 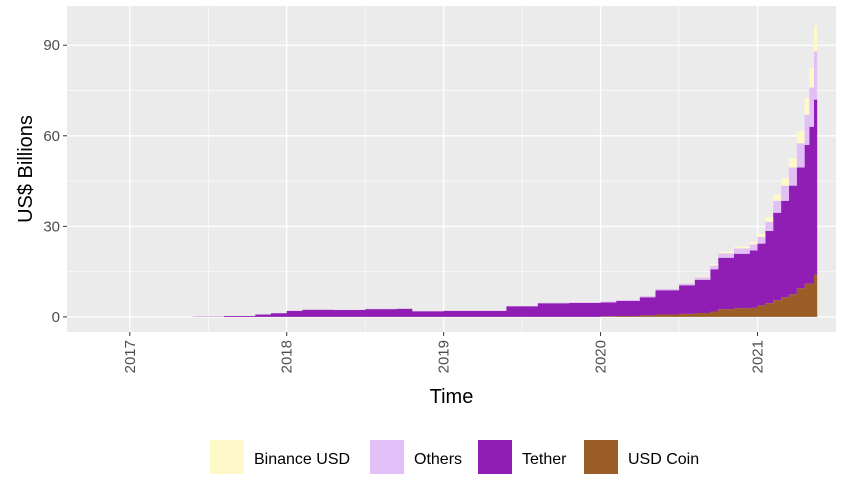 What do you see at coordinates (130, 356) in the screenshot?
I see `x-tick-label: 2017` at bounding box center [130, 356].